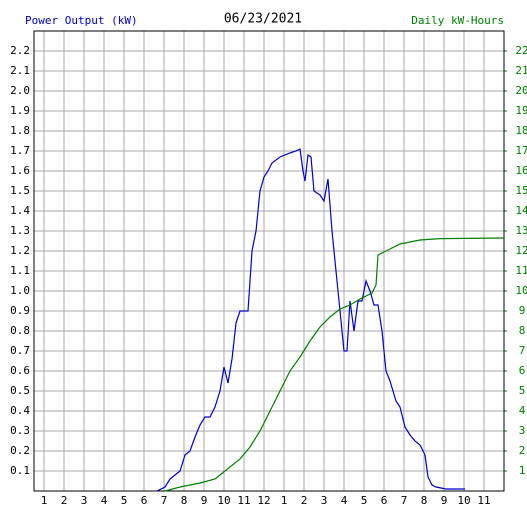 The width and height of the screenshot is (527, 510). Describe the element at coordinates (521, 230) in the screenshot. I see `y2-tick-label: 13` at that location.